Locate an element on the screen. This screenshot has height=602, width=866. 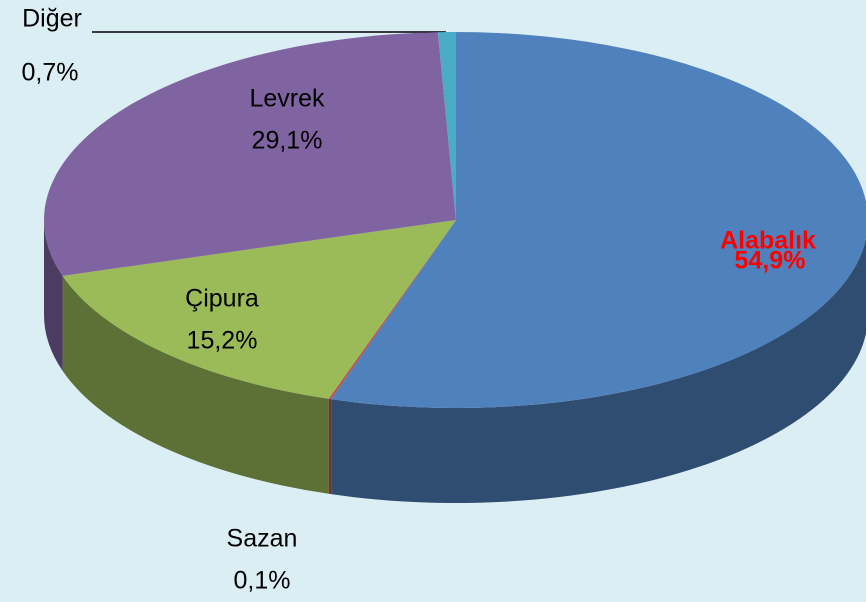
data-label-name: Diğer is located at coordinates (52, 19).